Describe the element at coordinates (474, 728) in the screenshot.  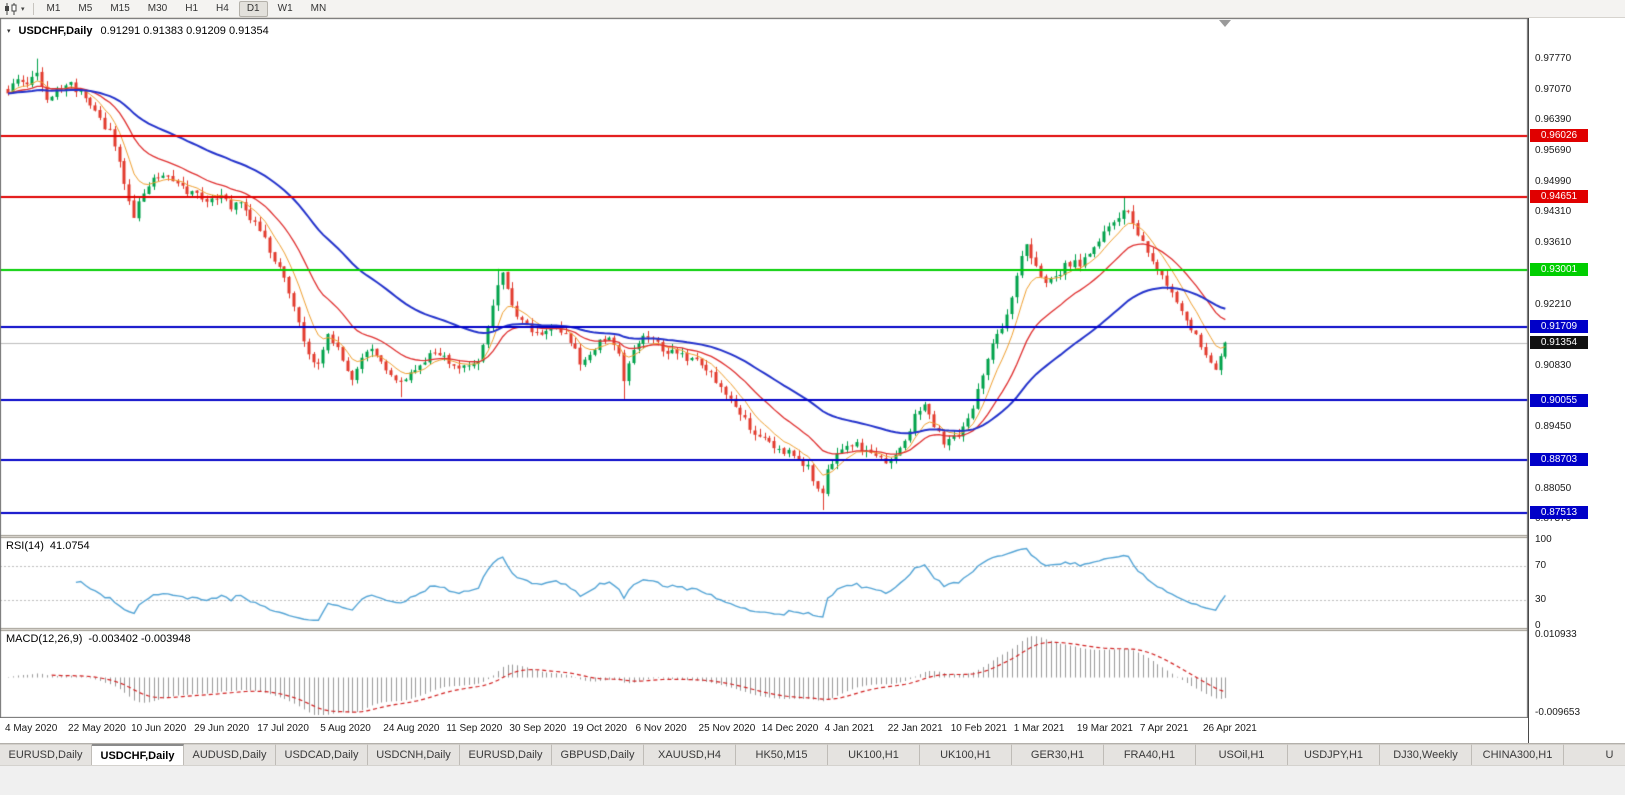
I see `time-axis-label: 11 Sep 2020` at that location.